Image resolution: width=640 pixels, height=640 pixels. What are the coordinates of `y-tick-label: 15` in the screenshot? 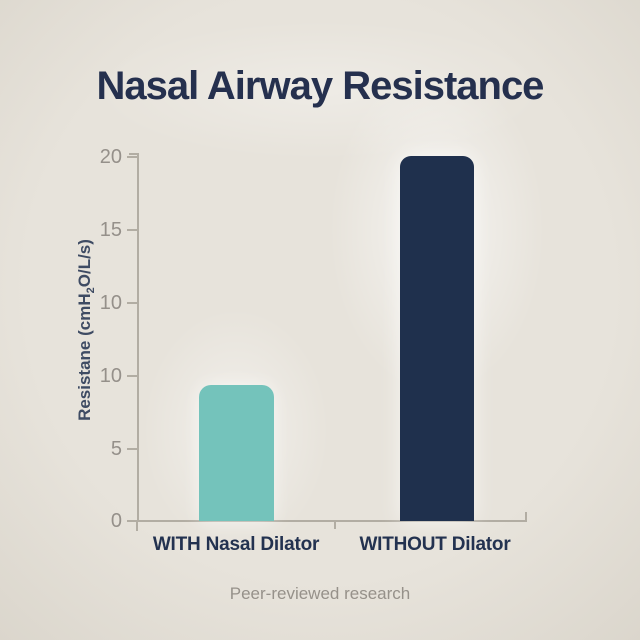 It's located at (110, 230).